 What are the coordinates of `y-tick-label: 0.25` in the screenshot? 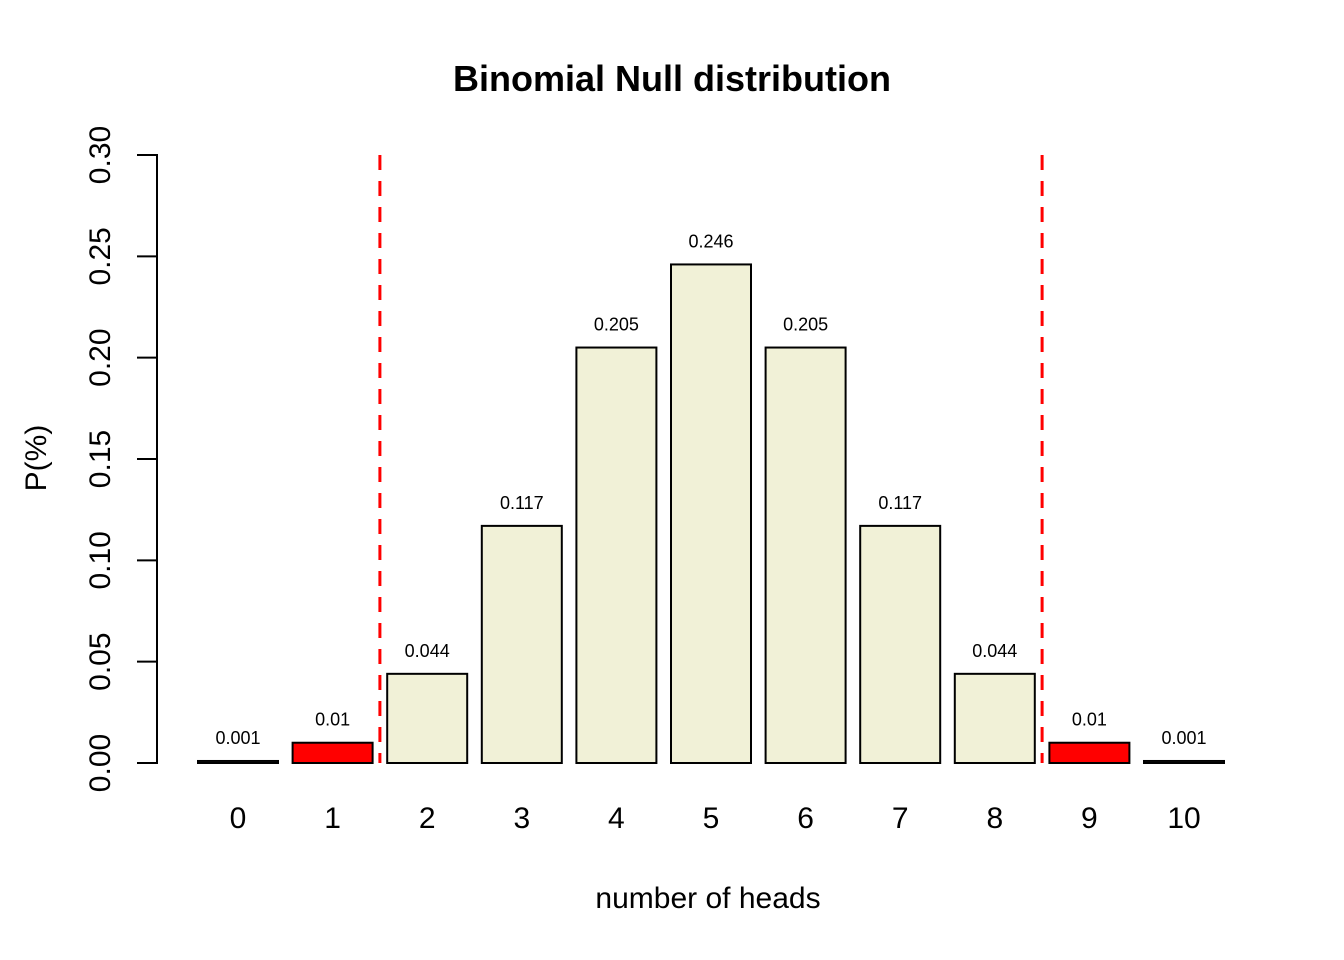 It's located at (100, 256).